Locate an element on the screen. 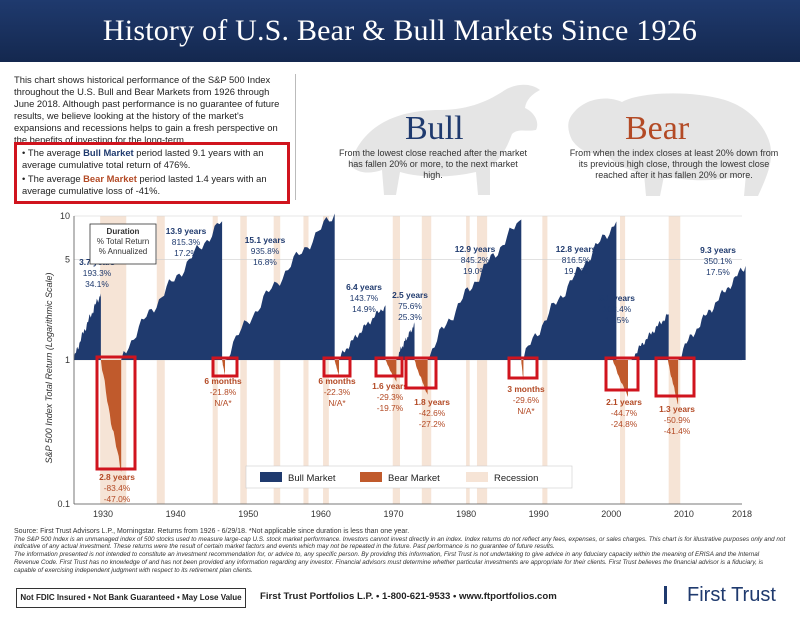 The image size is (800, 618). bull-total-return: 350.1% is located at coordinates (718, 261).